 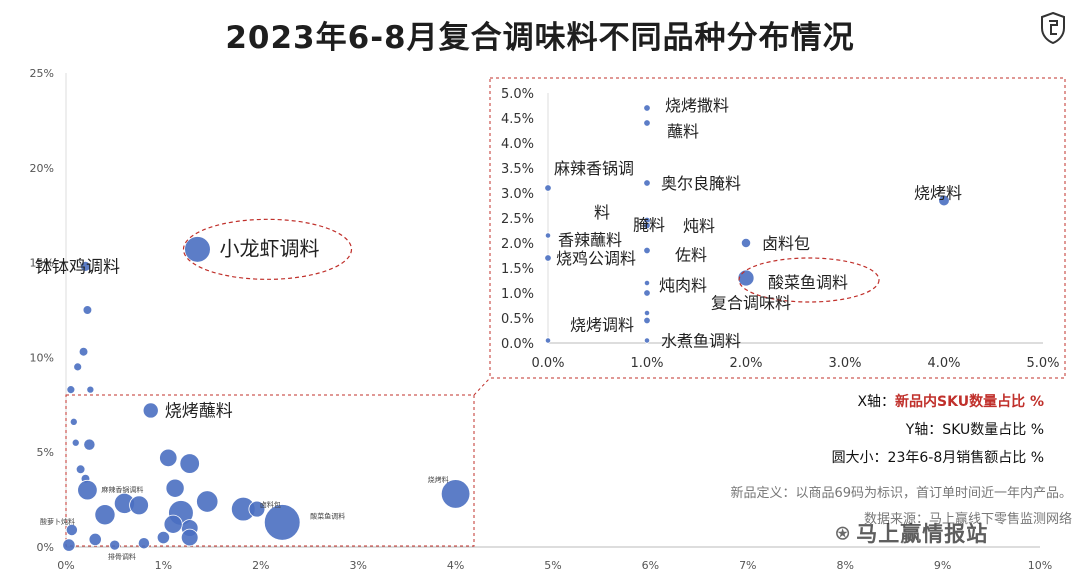 I want to click on x-tick-label: 10%, so click(x=1040, y=565).